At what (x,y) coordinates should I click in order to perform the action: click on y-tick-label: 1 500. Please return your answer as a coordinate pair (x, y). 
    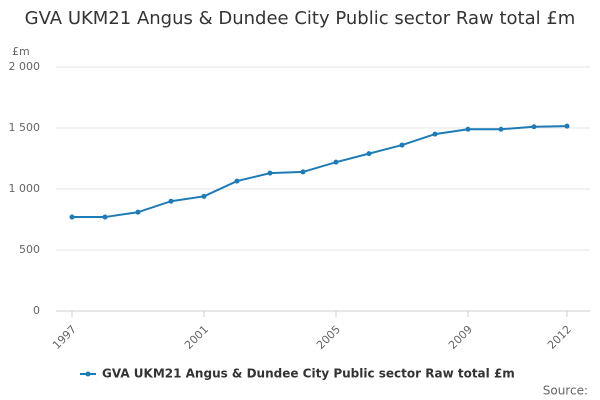
    Looking at the image, I should click on (25, 127).